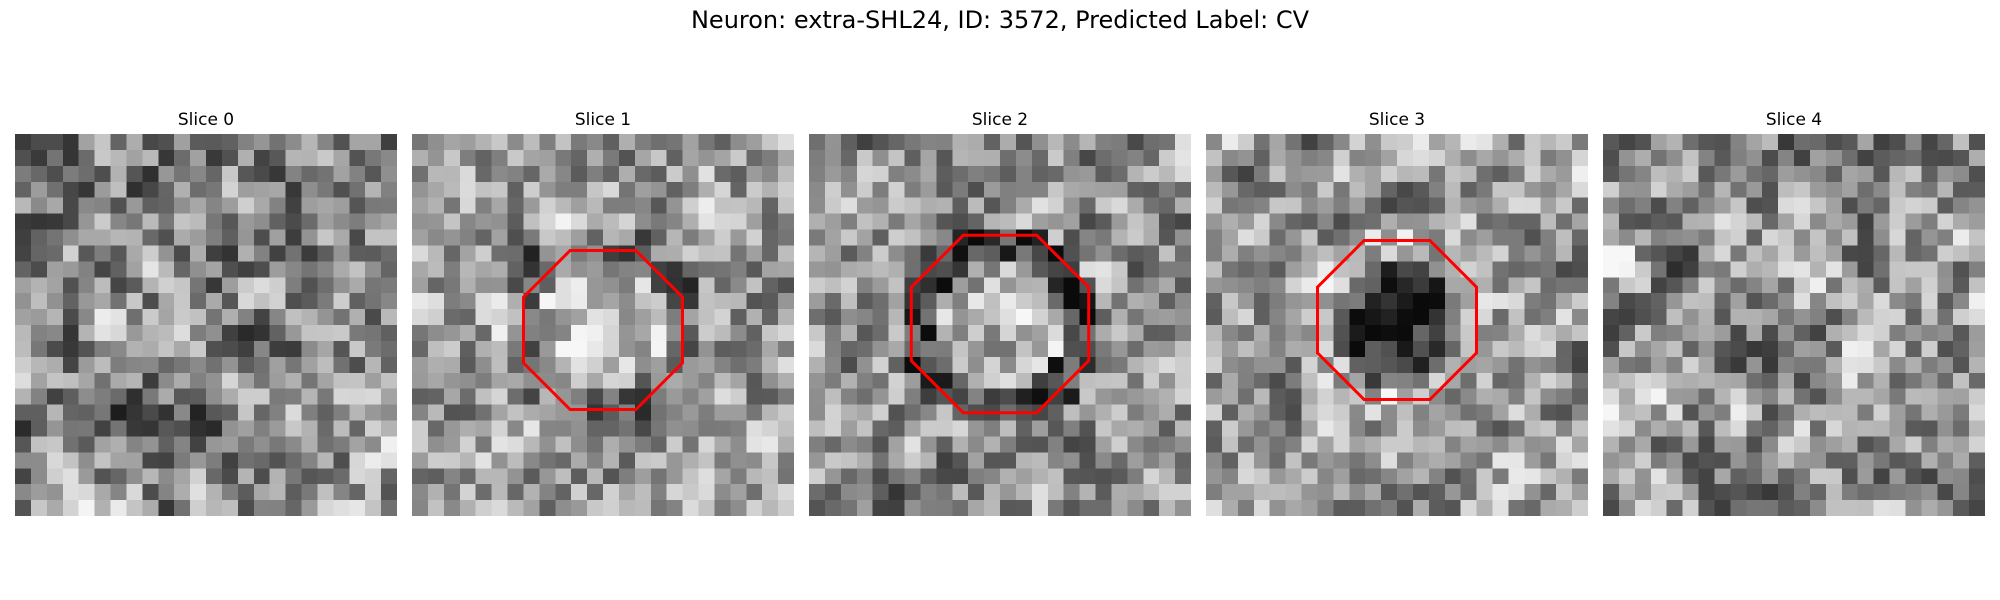 The width and height of the screenshot is (2000, 600). I want to click on slice-title: Slice 4, so click(1794, 120).